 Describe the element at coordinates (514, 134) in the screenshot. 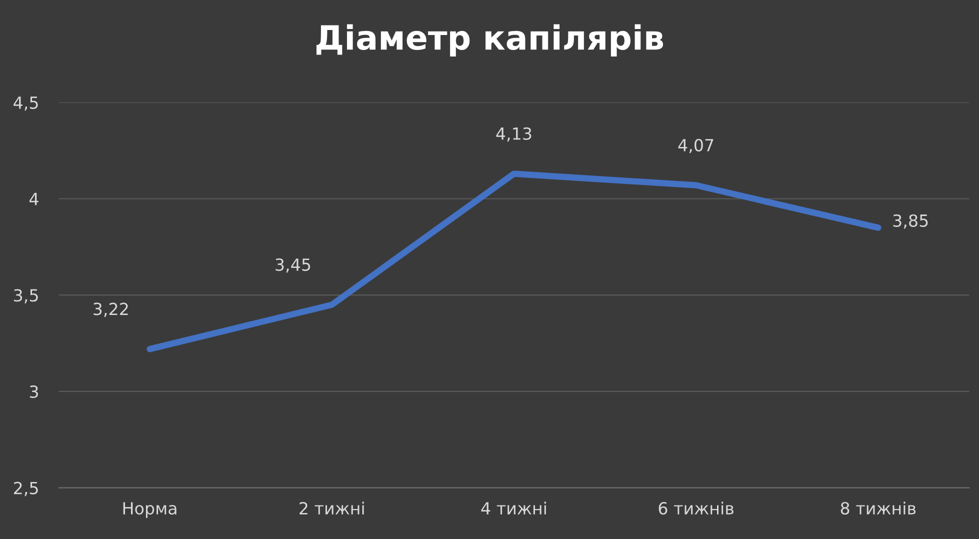

I see `data-label: 4,13` at that location.